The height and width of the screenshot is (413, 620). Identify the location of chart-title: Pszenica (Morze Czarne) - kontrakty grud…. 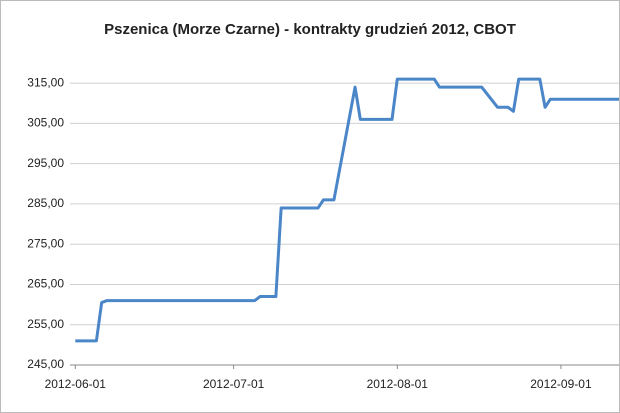
(310, 29).